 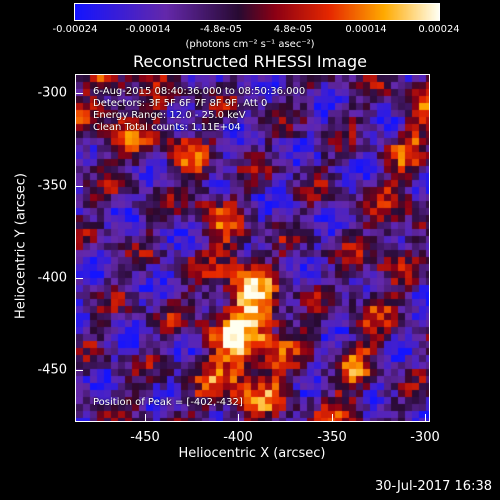 I want to click on colorbar-tick: -0.00014, so click(x=148, y=29).